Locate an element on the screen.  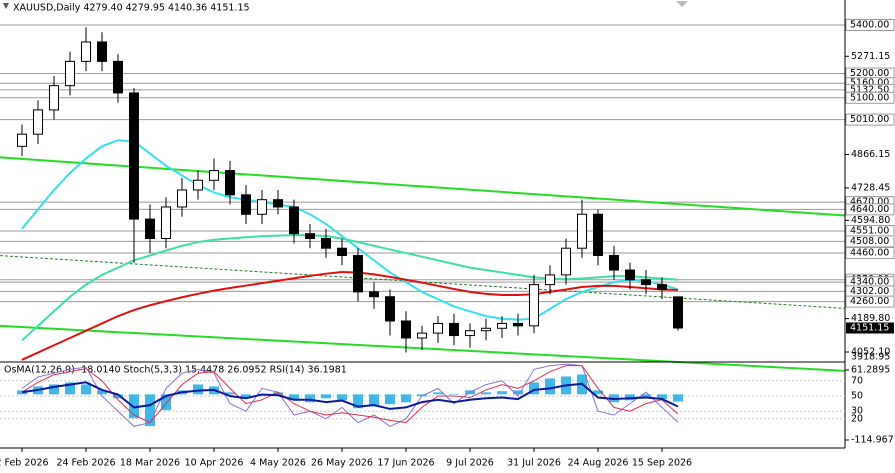
x-tick-label: 18 Mar 2026 is located at coordinates (150, 463).